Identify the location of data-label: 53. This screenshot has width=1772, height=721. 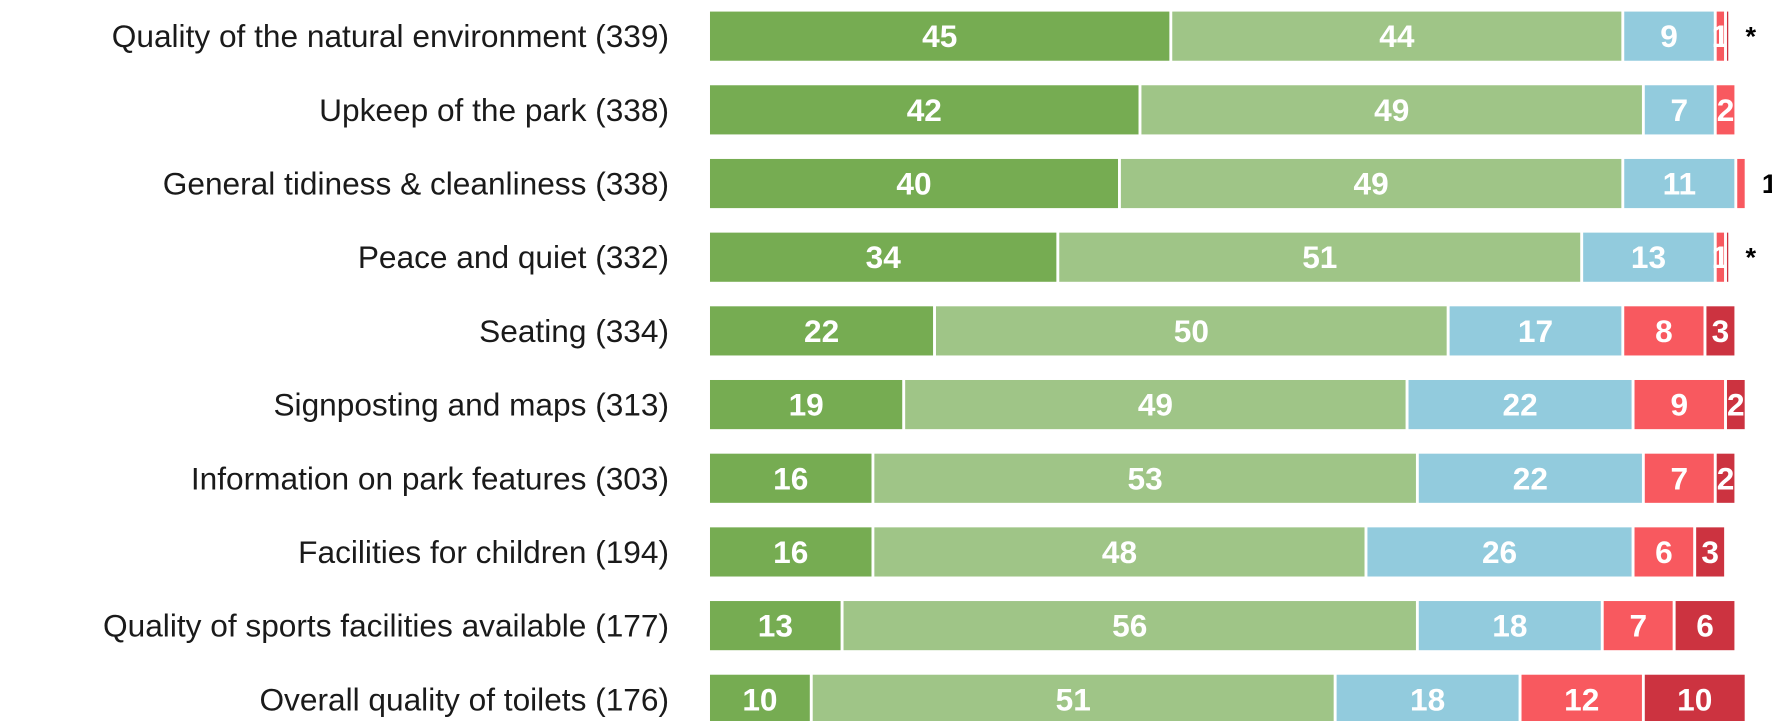
(1145, 478).